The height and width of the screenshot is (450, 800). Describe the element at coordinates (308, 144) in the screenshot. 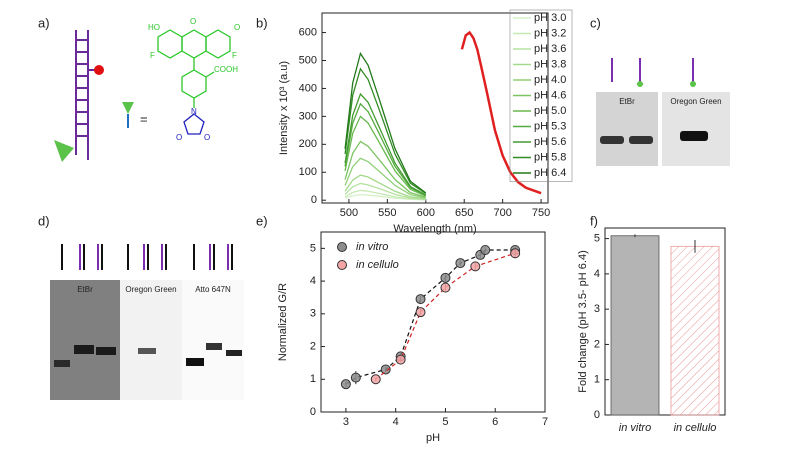

I see `y-tick-label: 200` at that location.